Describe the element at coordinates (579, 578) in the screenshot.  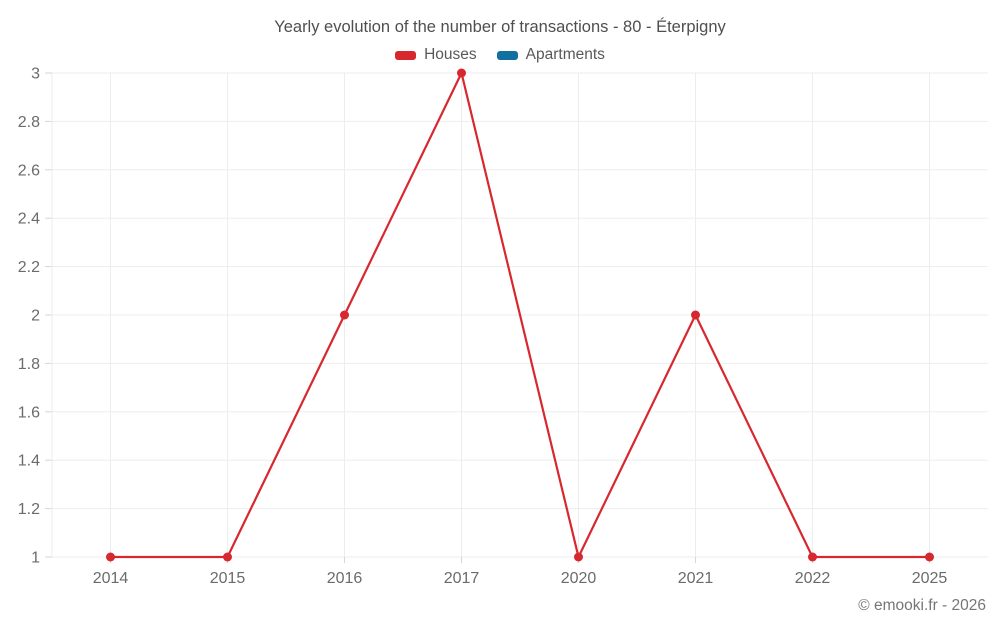
I see `svg-text: 2020` at that location.